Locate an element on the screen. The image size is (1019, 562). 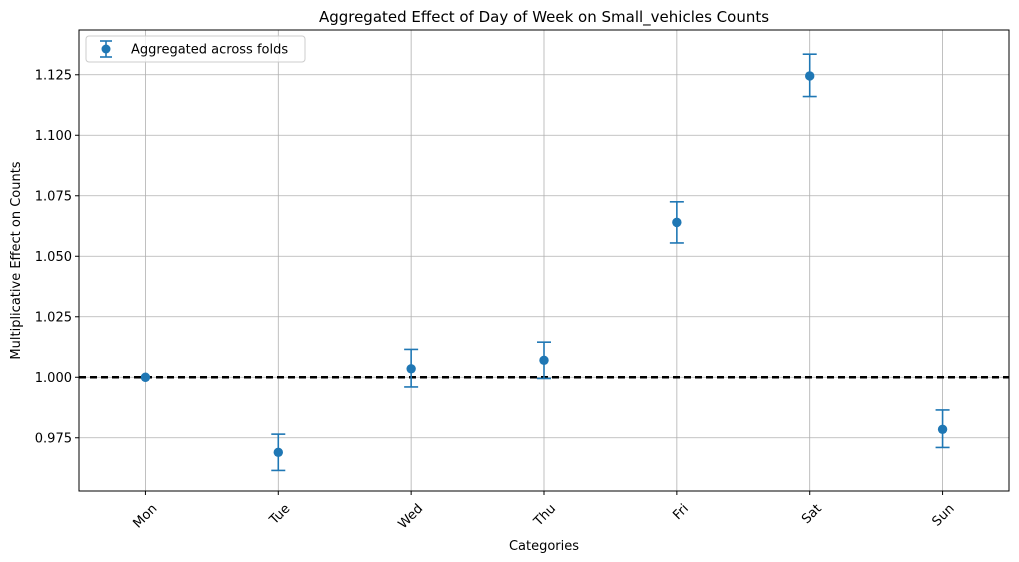
y-tick-label: 1.075 is located at coordinates (53, 196).